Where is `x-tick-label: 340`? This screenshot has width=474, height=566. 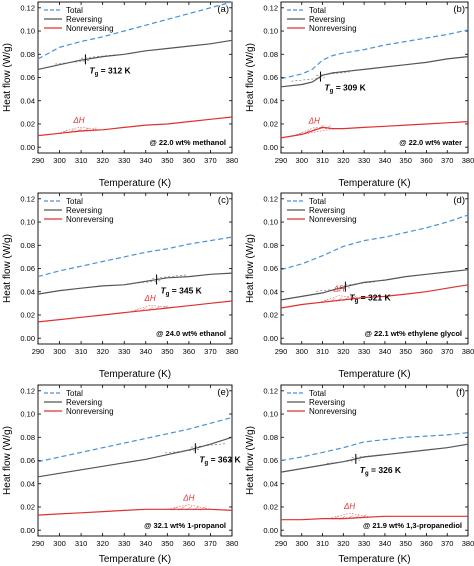 x-tick-label: 340 is located at coordinates (146, 160).